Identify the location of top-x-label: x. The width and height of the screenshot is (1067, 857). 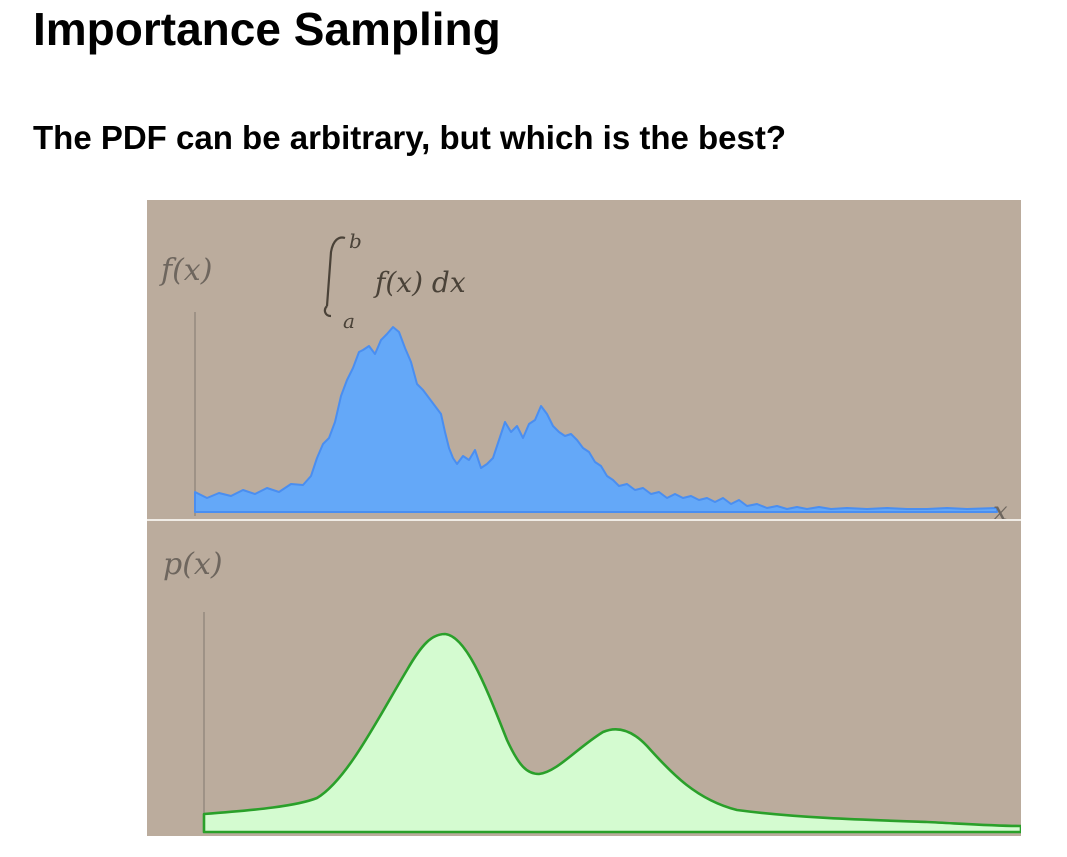
(1000, 512).